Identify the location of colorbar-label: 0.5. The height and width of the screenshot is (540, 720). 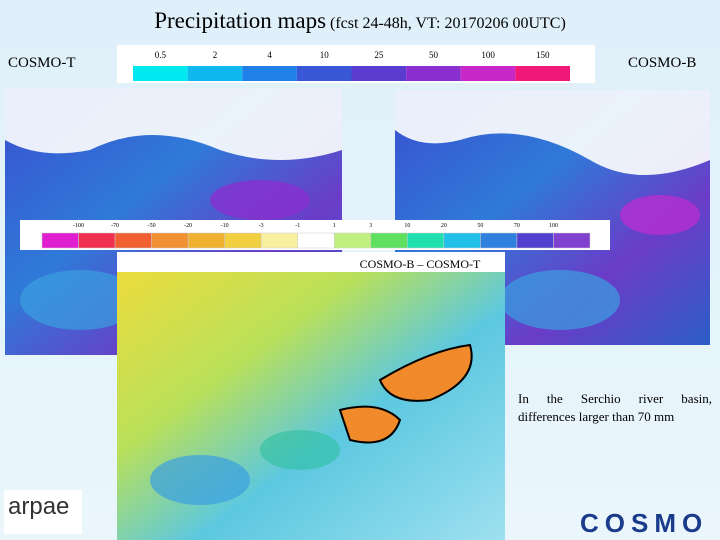
(161, 55).